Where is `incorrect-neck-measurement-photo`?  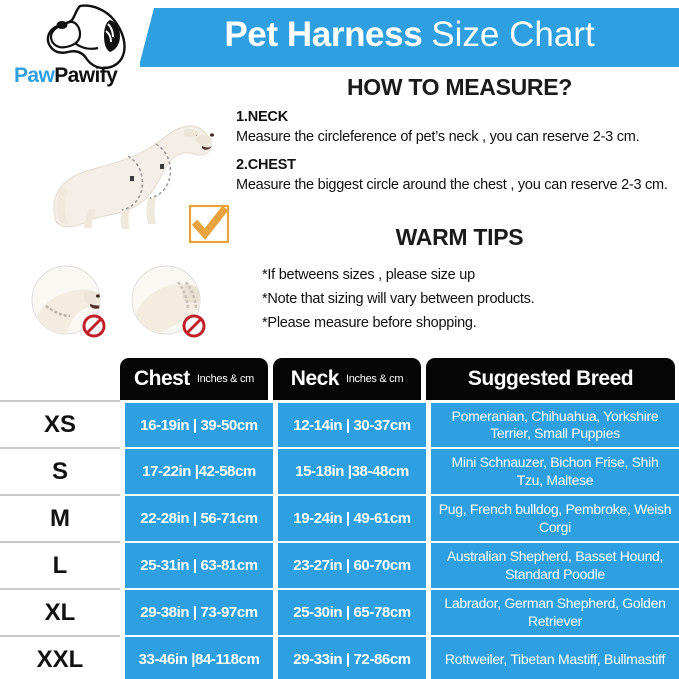 incorrect-neck-measurement-photo is located at coordinates (68, 301).